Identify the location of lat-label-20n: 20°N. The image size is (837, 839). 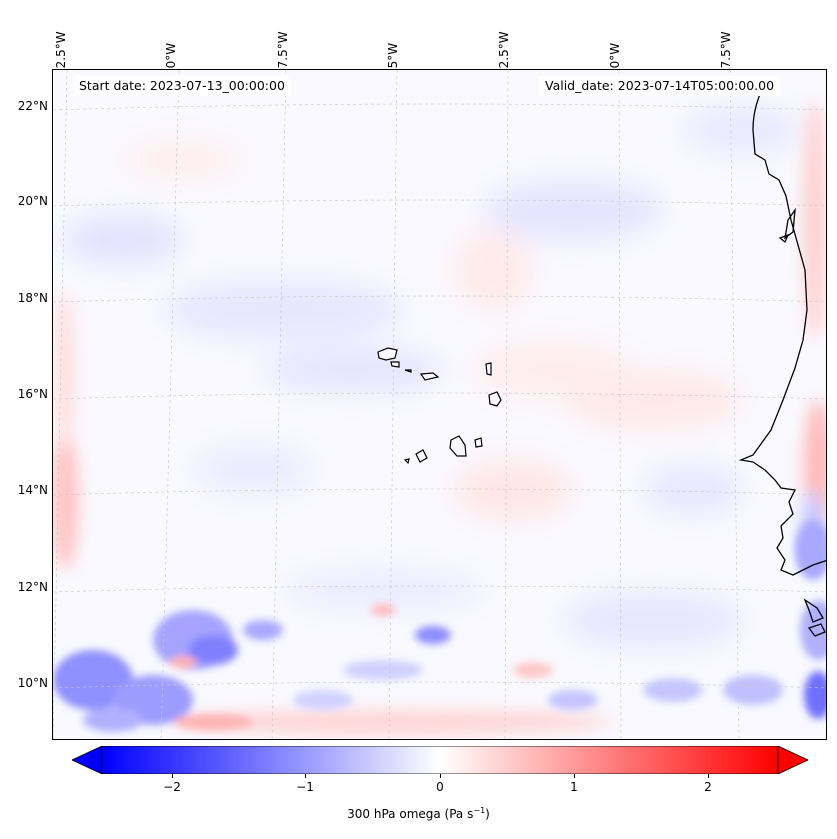
(32, 201).